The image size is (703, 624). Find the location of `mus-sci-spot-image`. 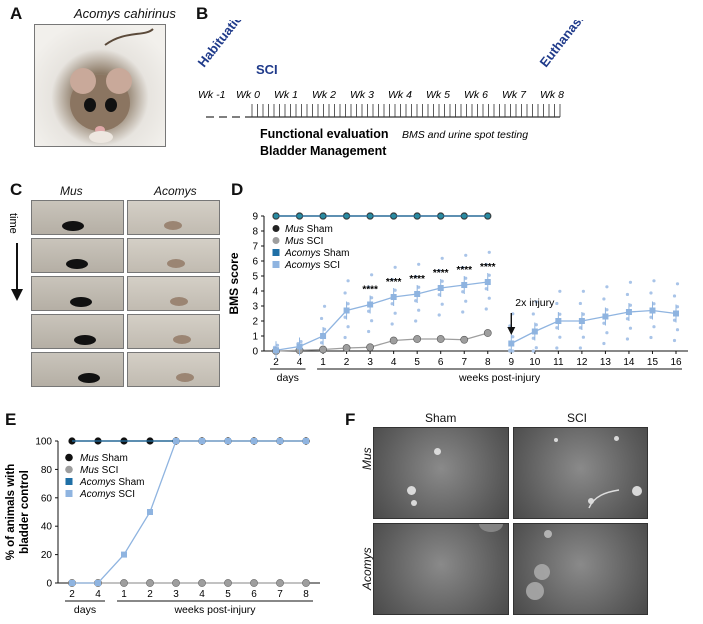

mus-sci-spot-image is located at coordinates (580, 473).